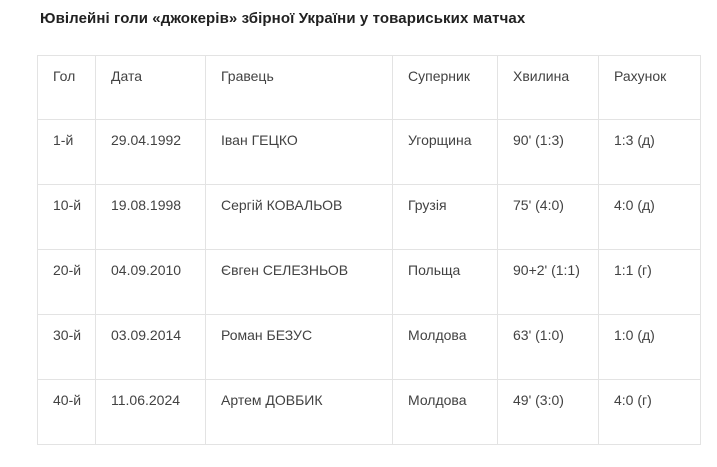 This screenshot has width=717, height=467. Describe the element at coordinates (445, 282) in the screenshot. I see `table-cell: Польща` at that location.